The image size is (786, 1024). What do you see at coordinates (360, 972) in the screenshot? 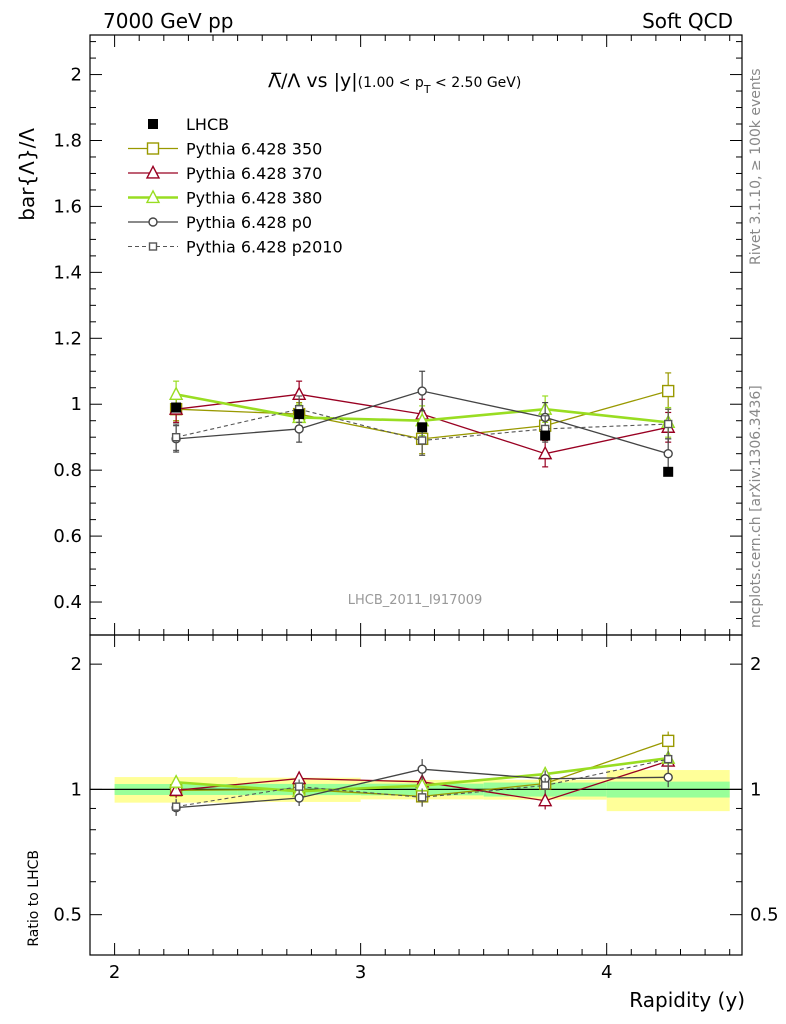
I see `x-tick-label: 3` at bounding box center [360, 972].